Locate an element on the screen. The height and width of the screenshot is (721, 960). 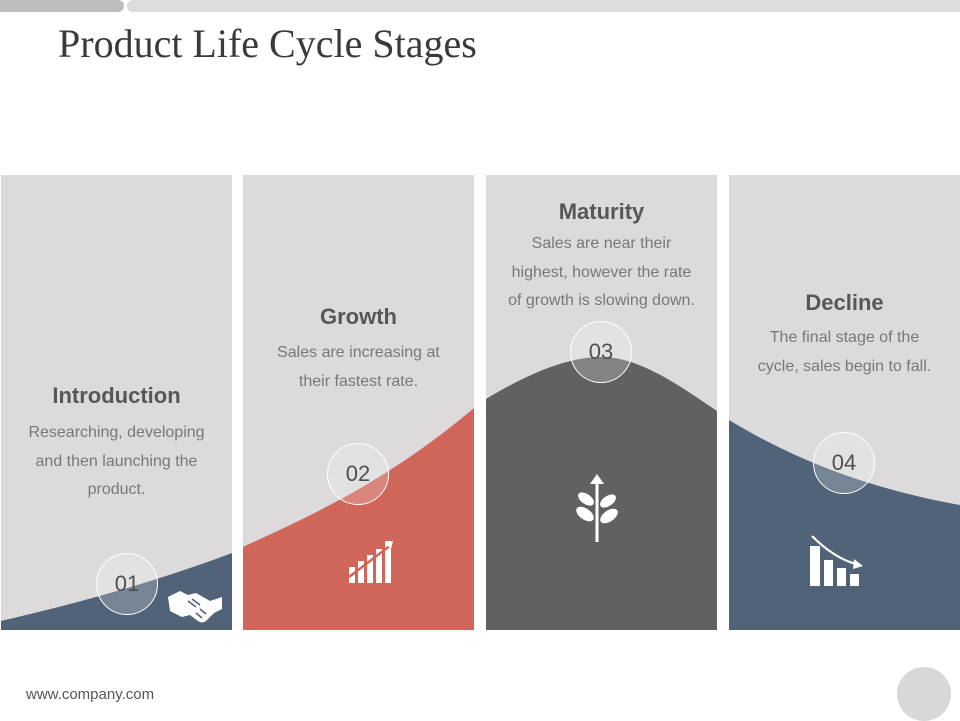
stage-number-badge: 04 is located at coordinates (844, 463).